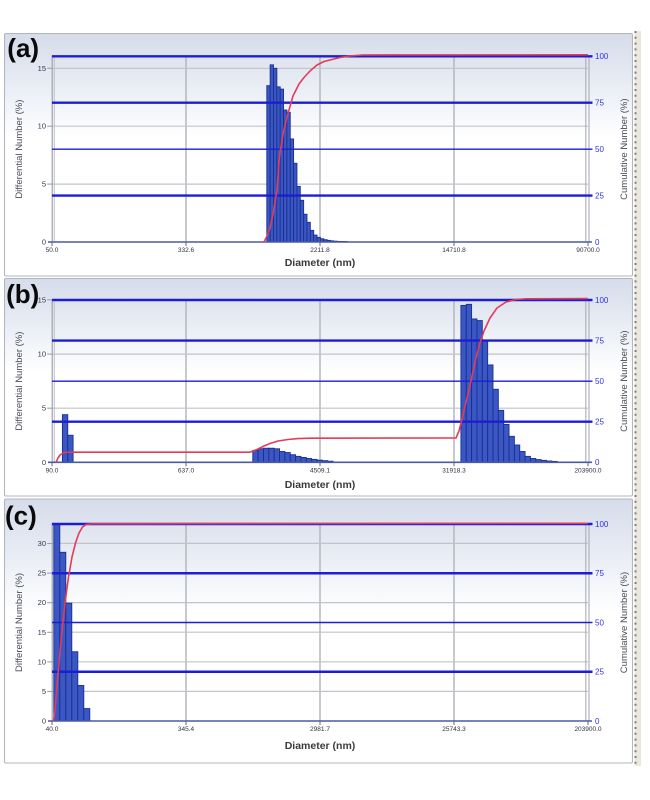 This screenshot has width=650, height=800. I want to click on svg-text: (a), so click(23, 48).